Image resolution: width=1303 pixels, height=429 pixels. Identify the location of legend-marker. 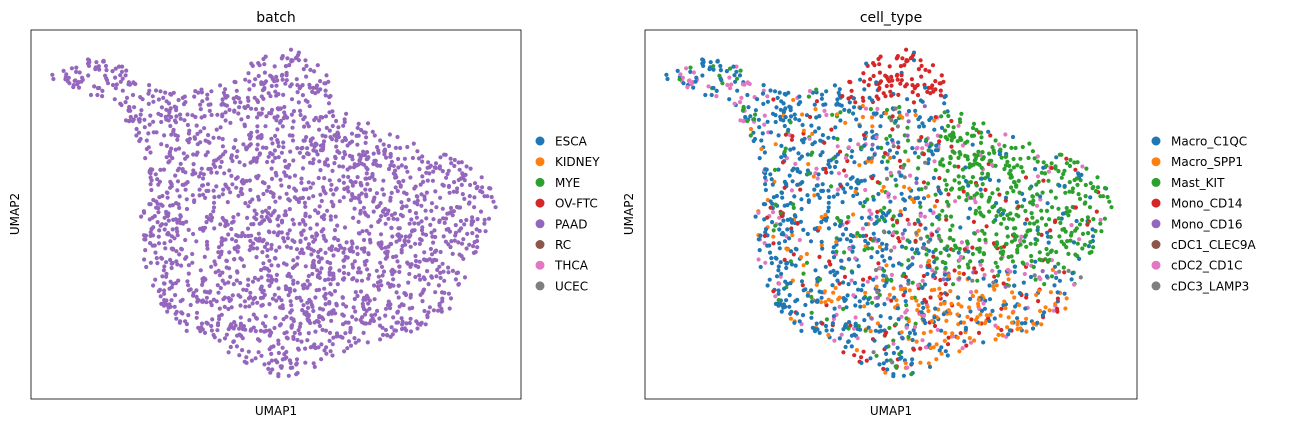
(540, 265).